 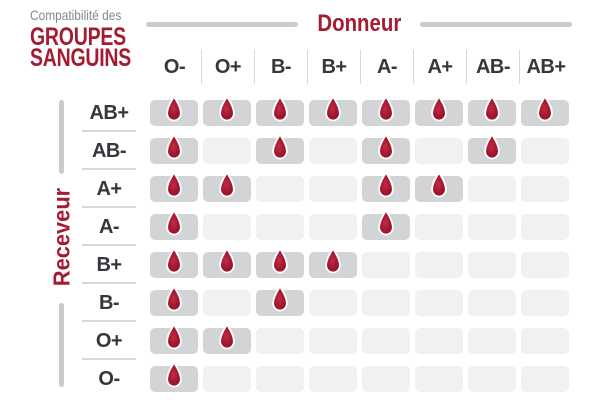 What do you see at coordinates (174, 186) in the screenshot?
I see `cell-receiver-A+-donor-O-` at bounding box center [174, 186].